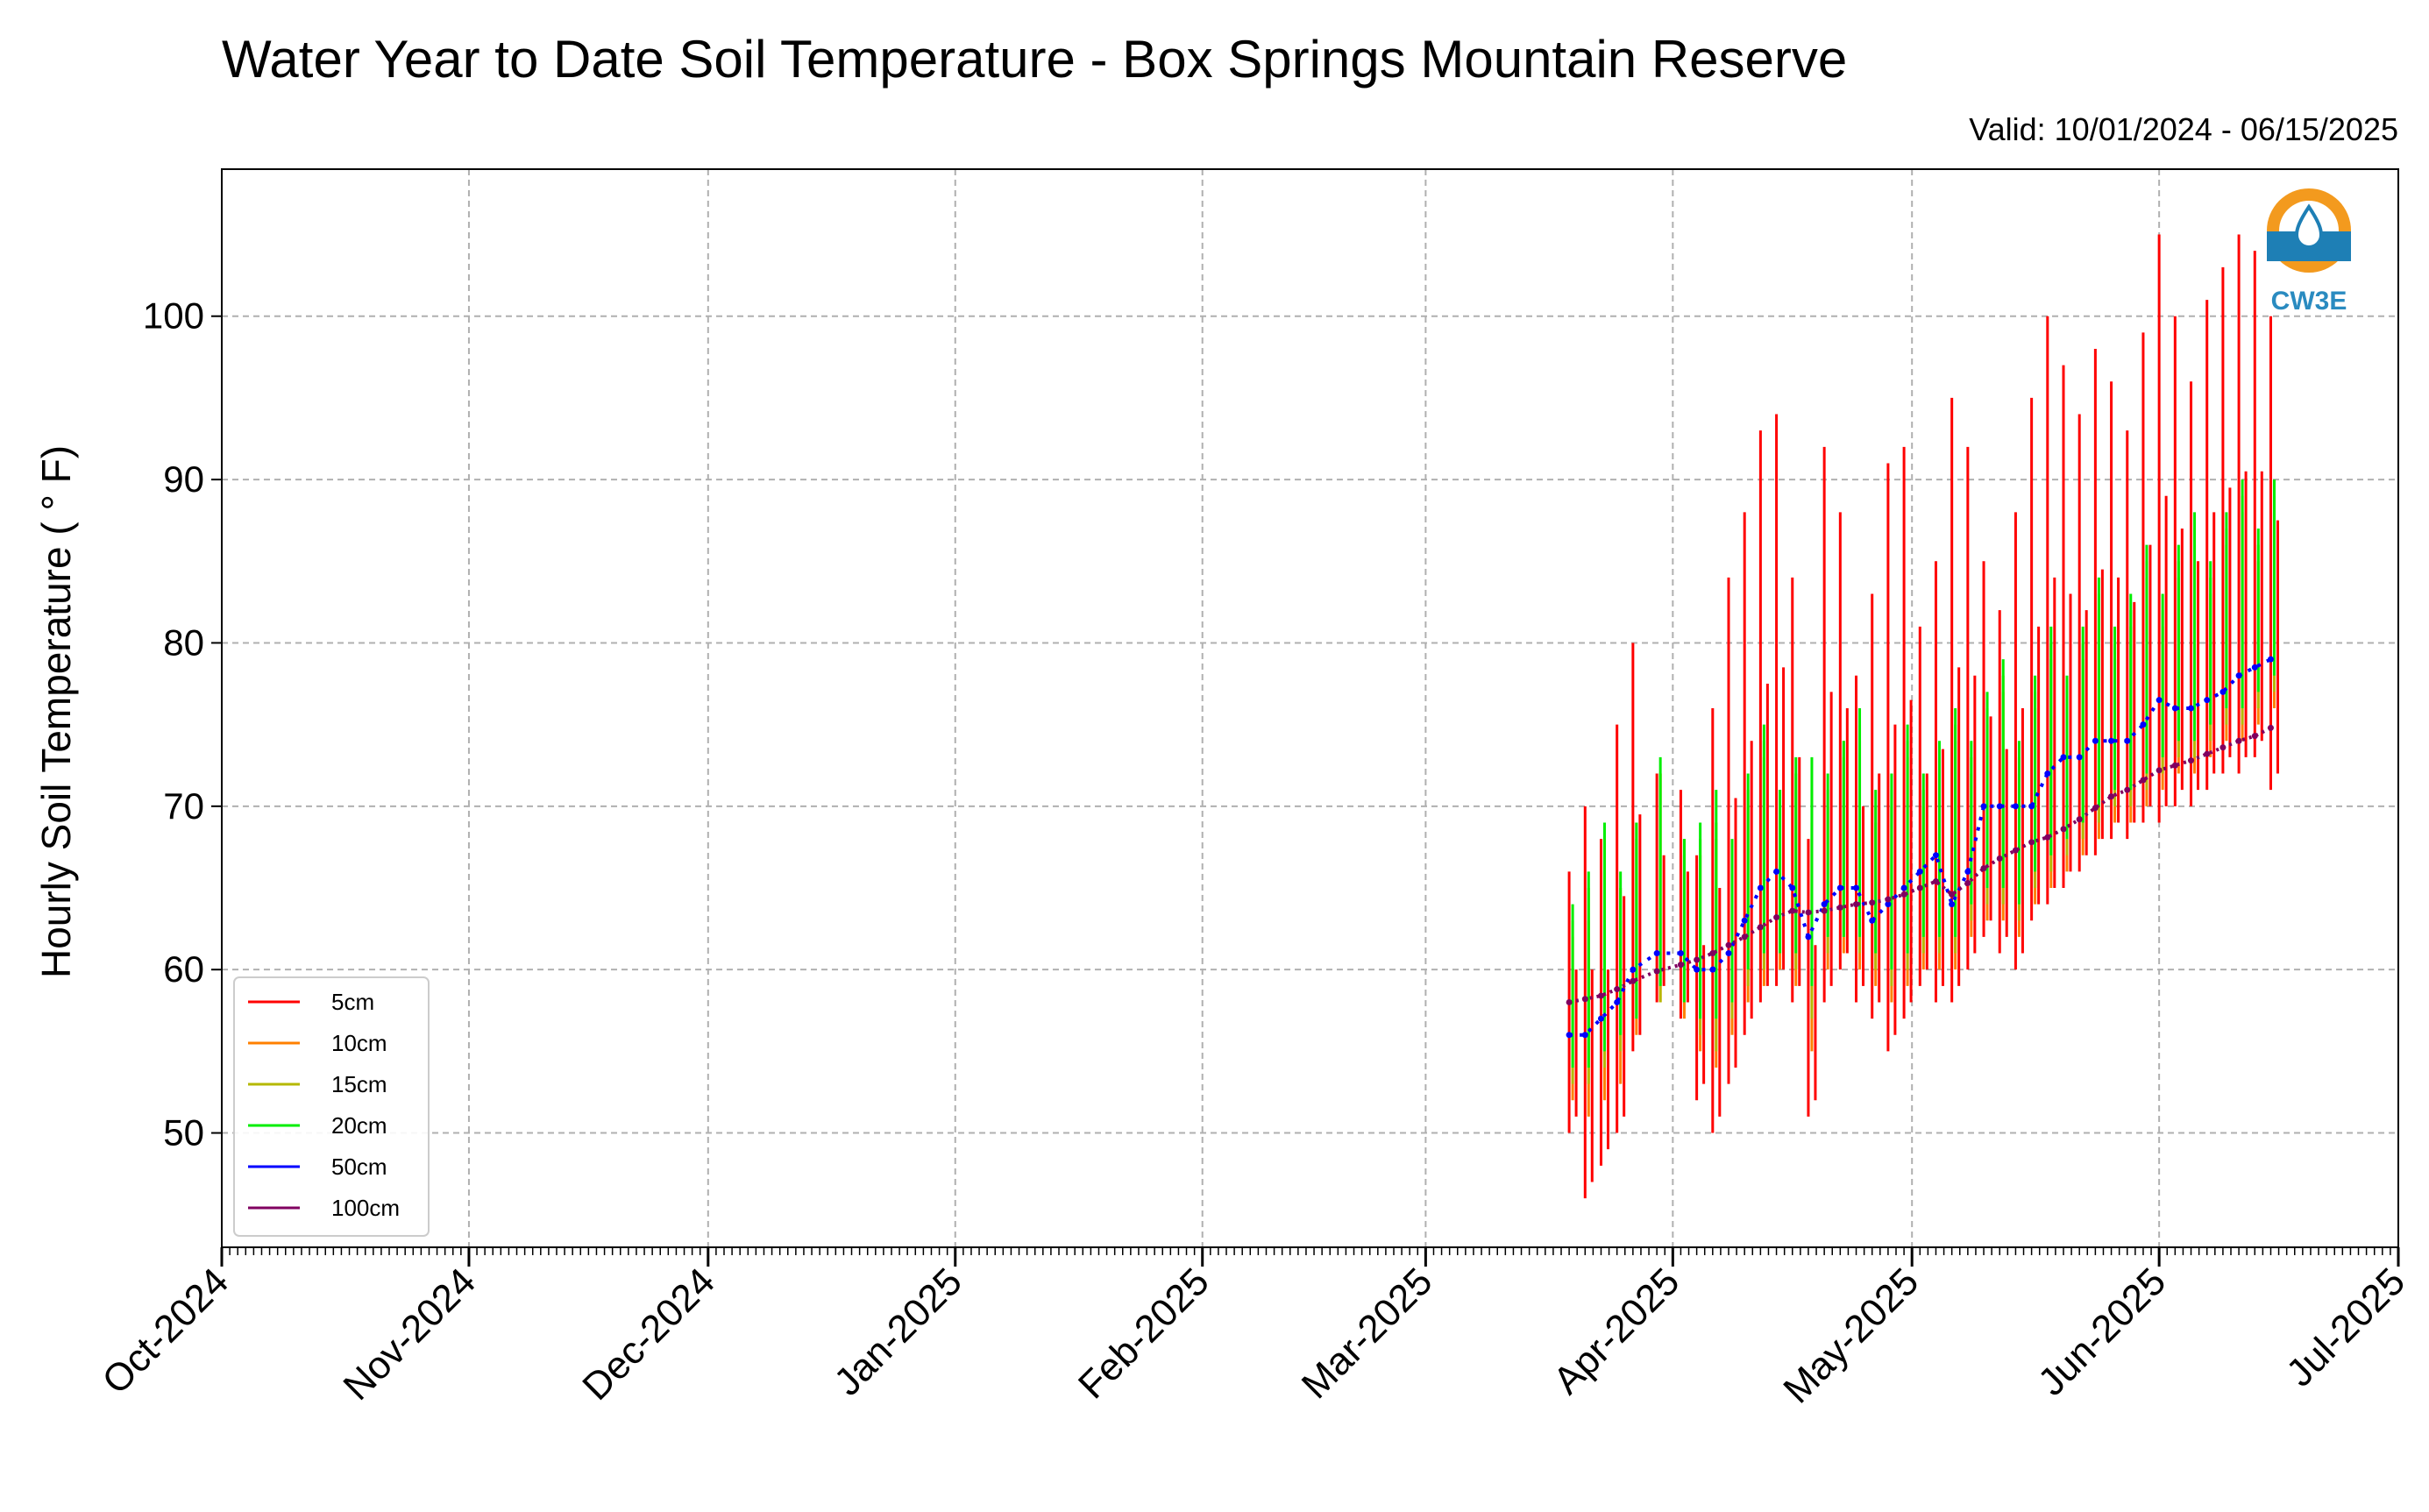  I want to click on logo-drop-icon, so click(2309, 226).